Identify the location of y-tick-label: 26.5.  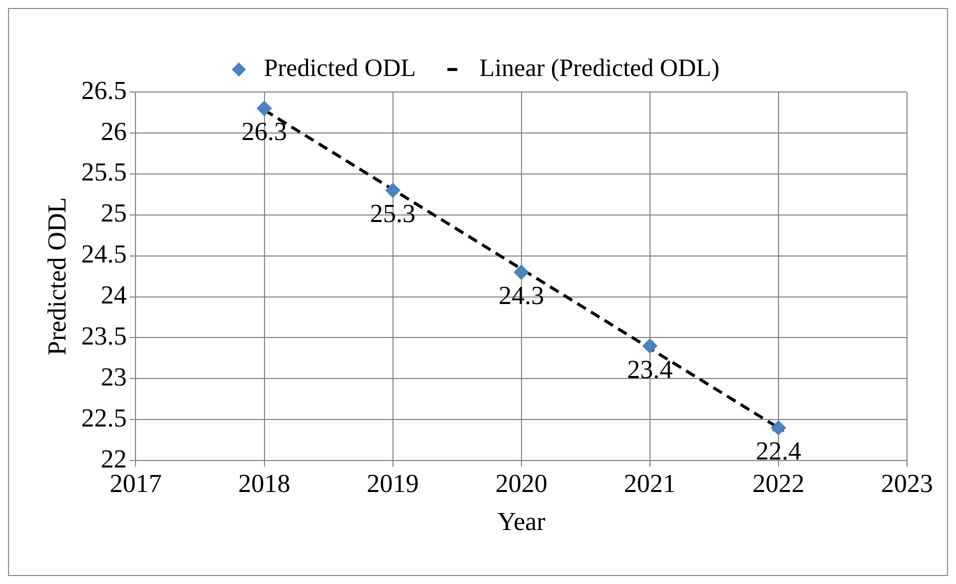
(104, 90).